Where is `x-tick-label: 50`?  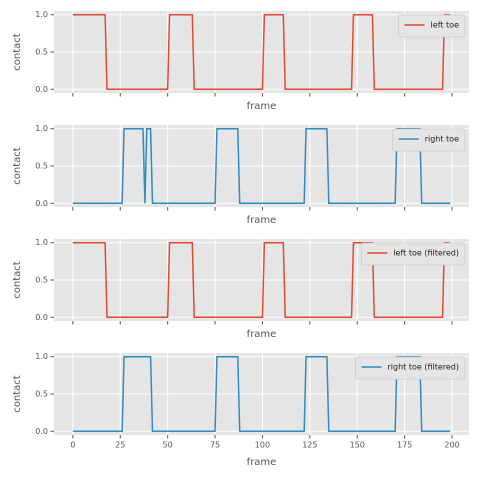
x-tick-label: 50 is located at coordinates (168, 445).